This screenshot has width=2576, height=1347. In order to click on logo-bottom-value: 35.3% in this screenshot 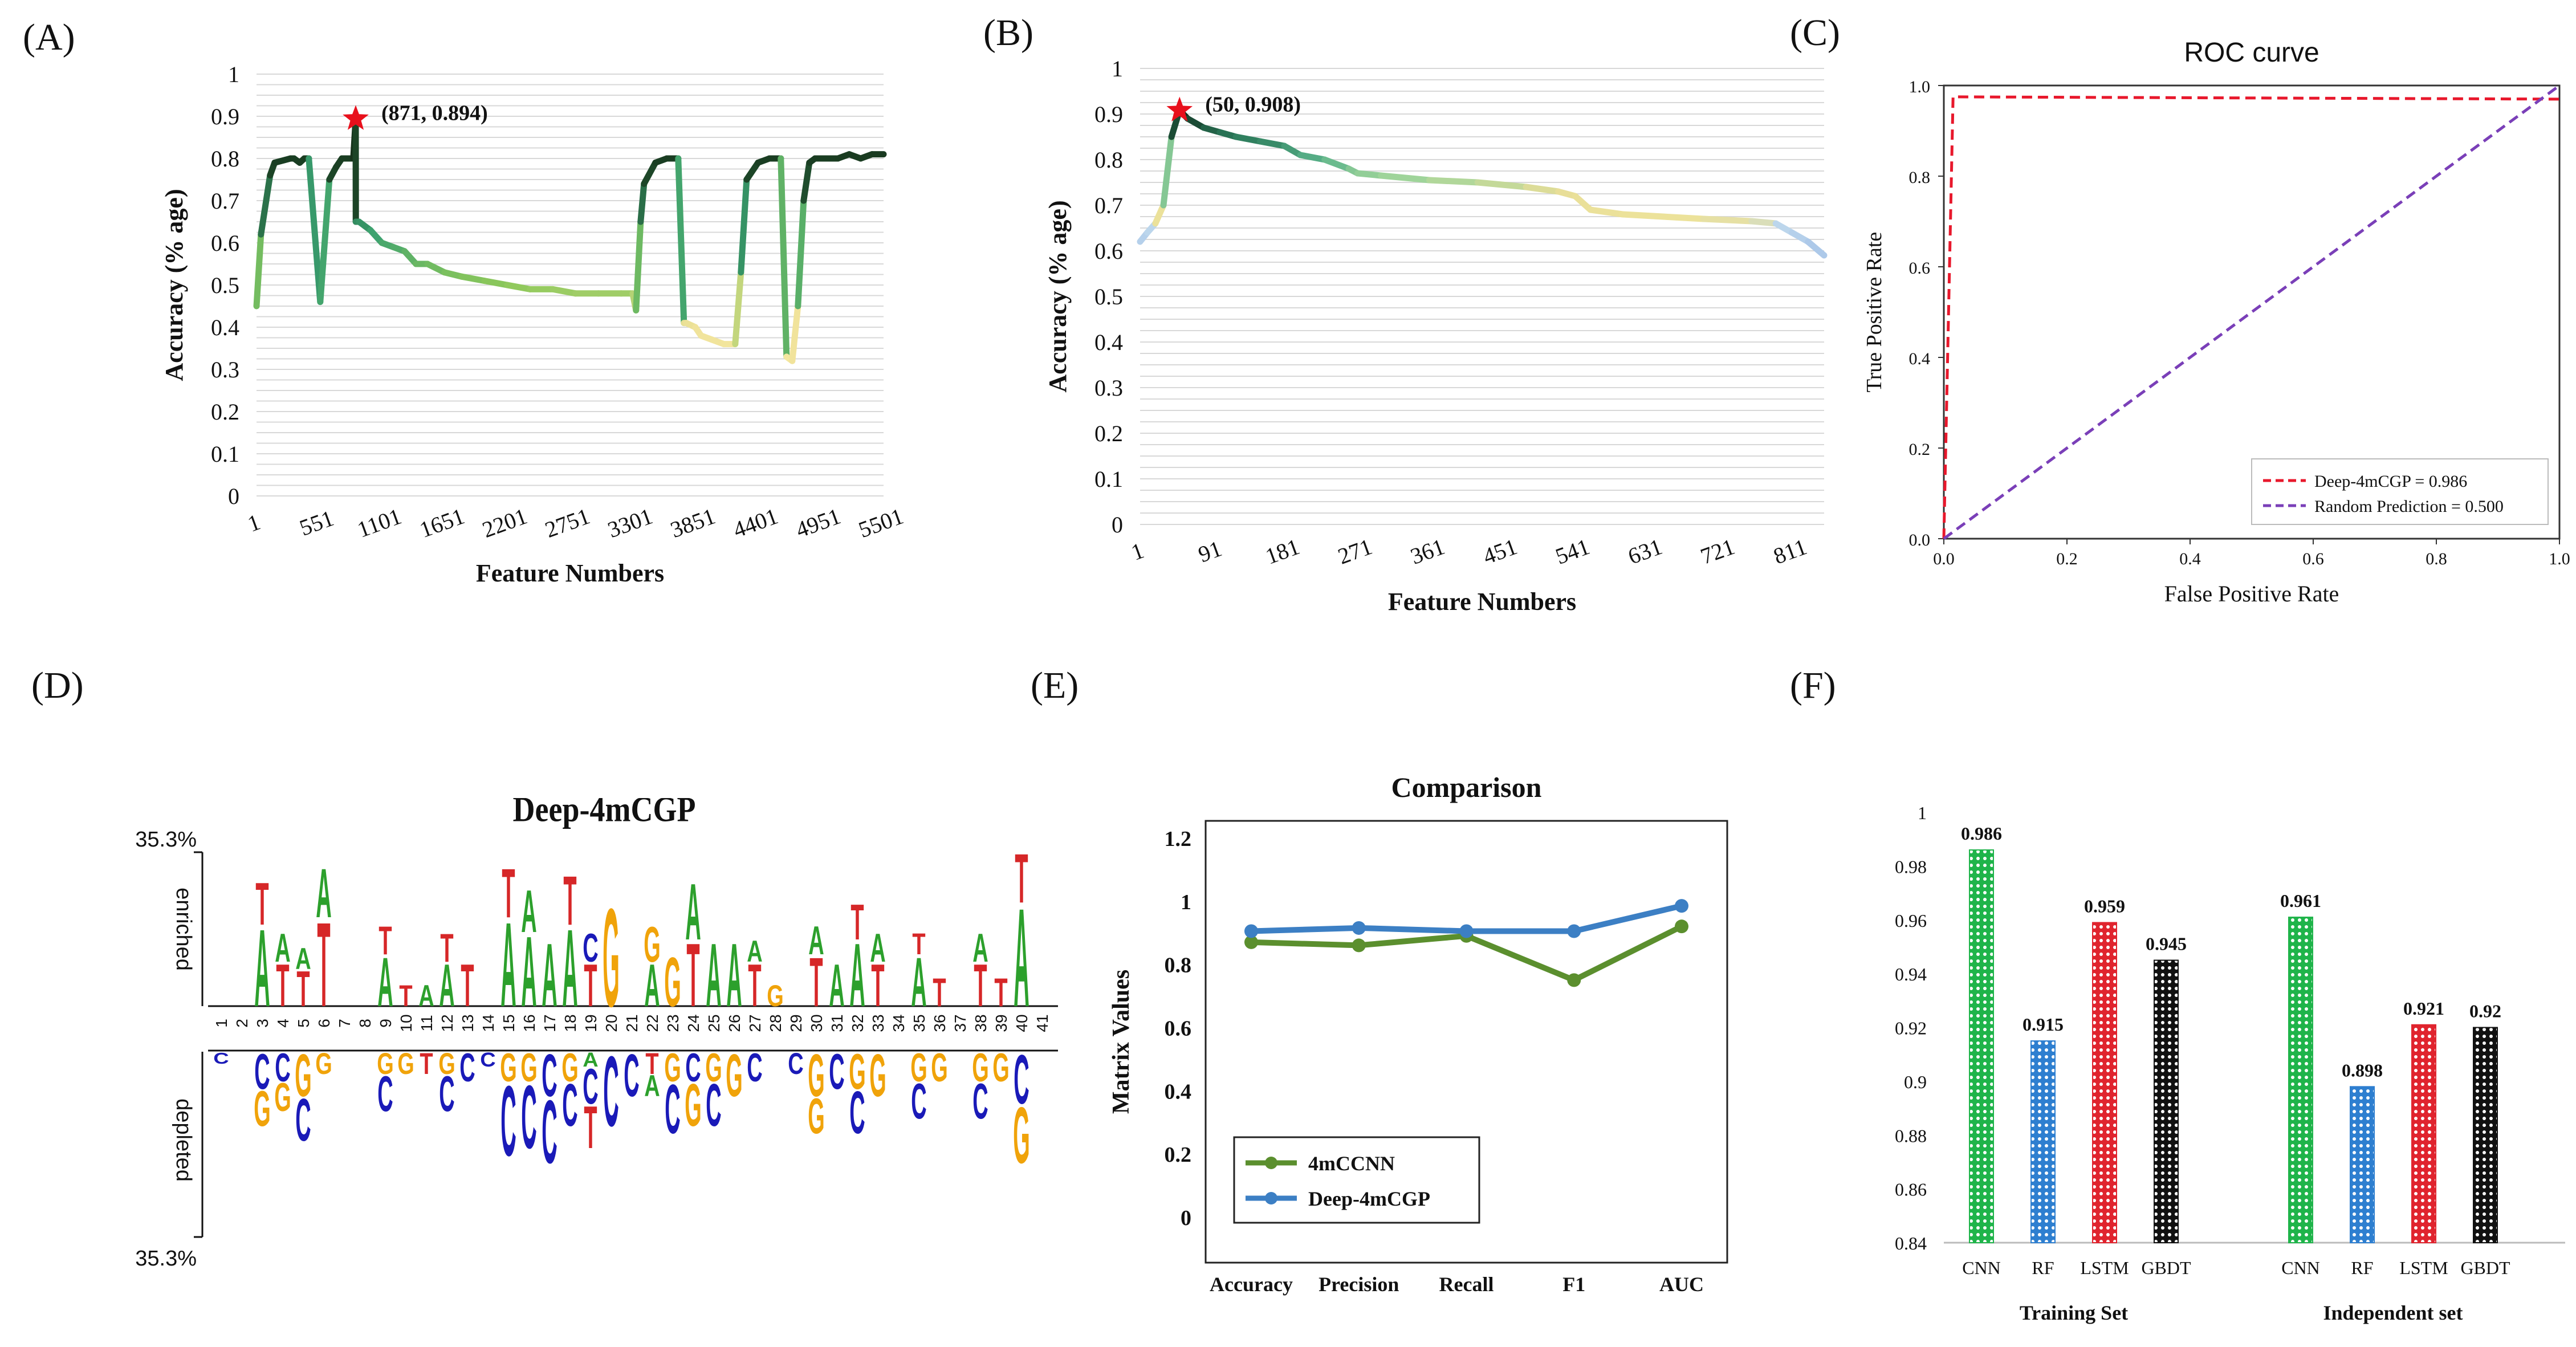, I will do `click(166, 1259)`.